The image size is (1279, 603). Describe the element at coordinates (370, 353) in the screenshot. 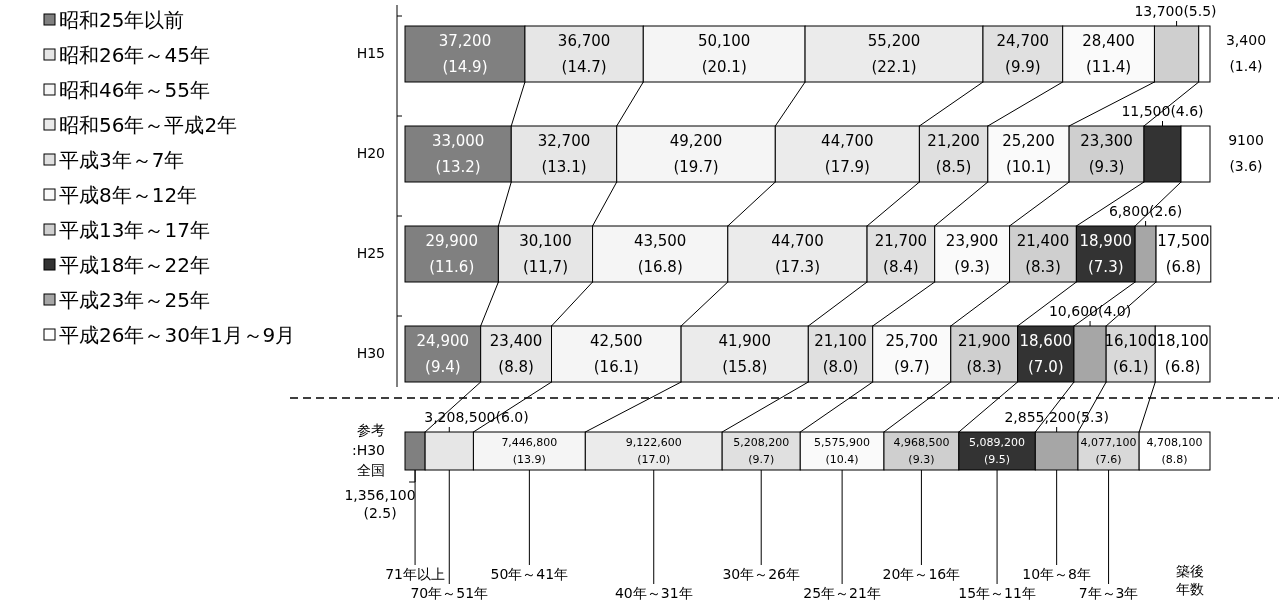

I see `y-tick-label: H30` at that location.